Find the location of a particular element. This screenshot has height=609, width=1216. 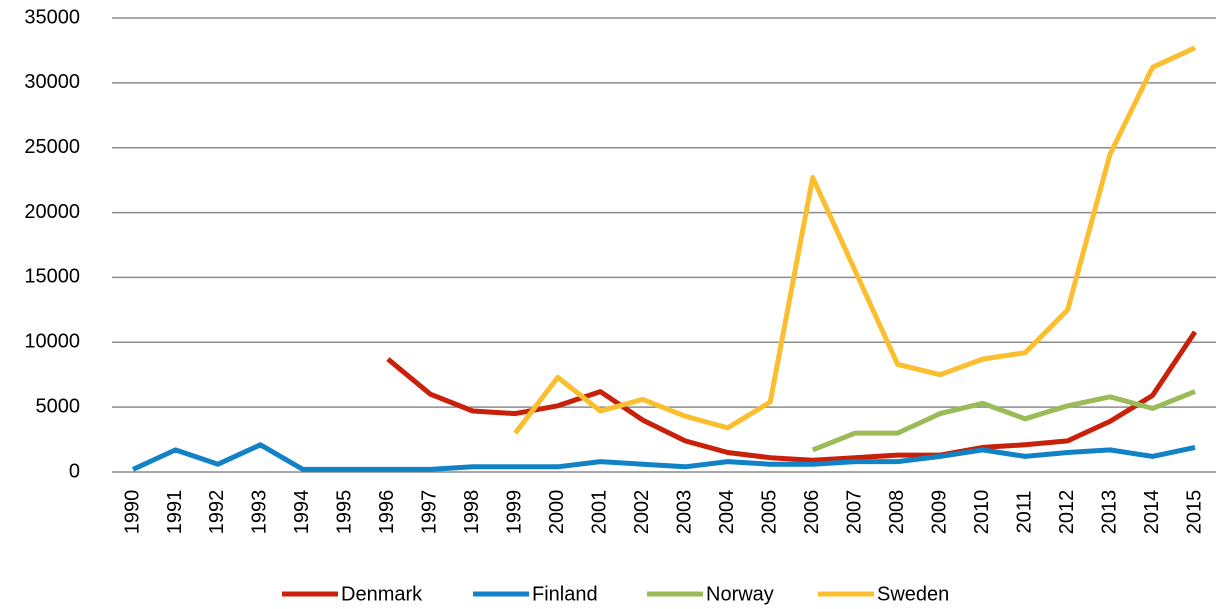

legend-label: Norway is located at coordinates (740, 594).